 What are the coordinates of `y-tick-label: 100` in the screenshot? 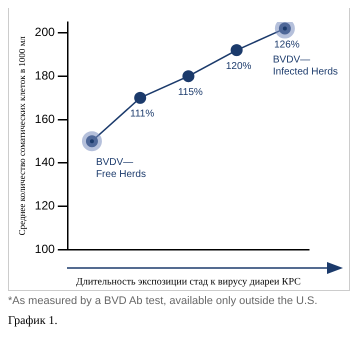 It's located at (45, 249).